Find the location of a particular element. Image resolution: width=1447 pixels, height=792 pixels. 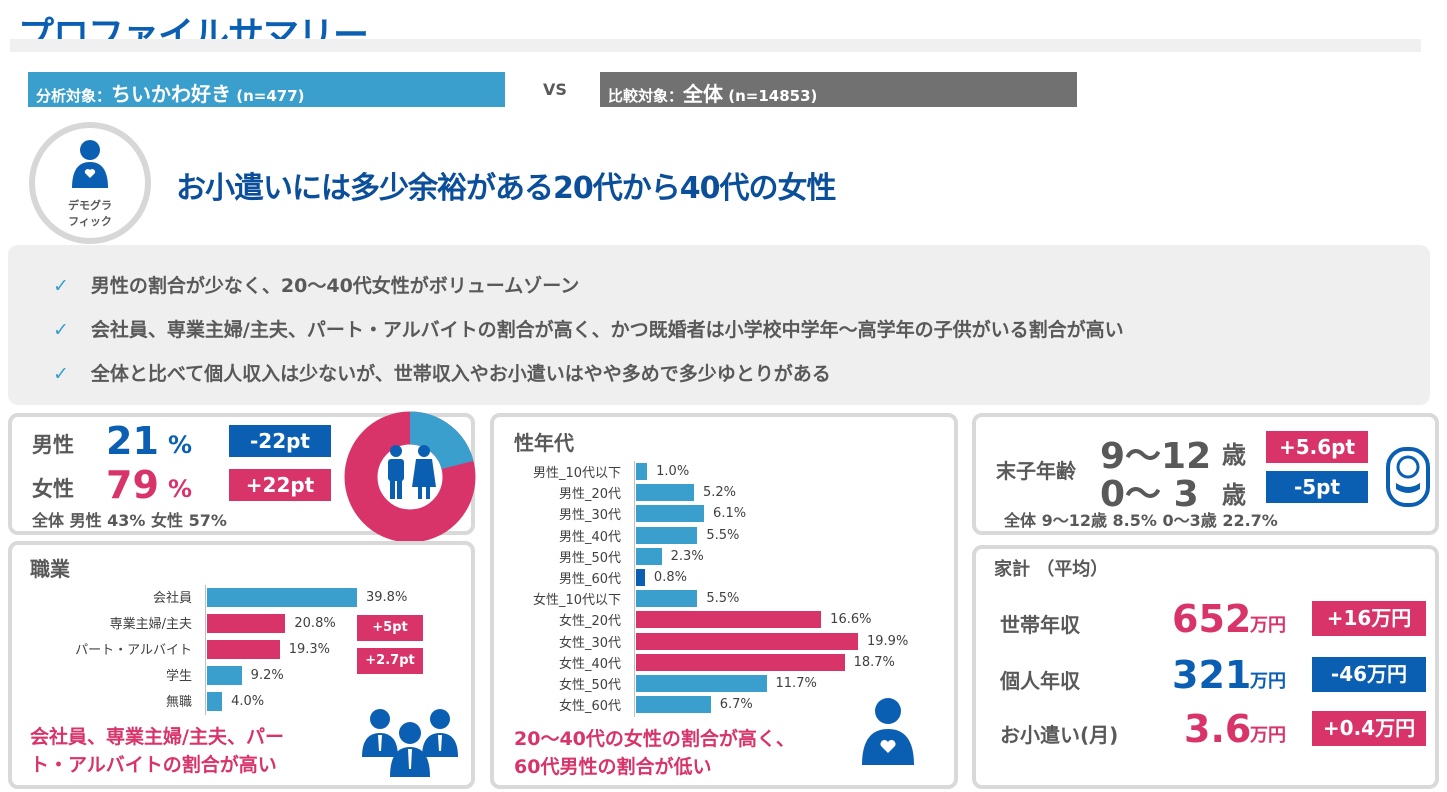

age-gender-bar-value: 16.6% is located at coordinates (851, 620).